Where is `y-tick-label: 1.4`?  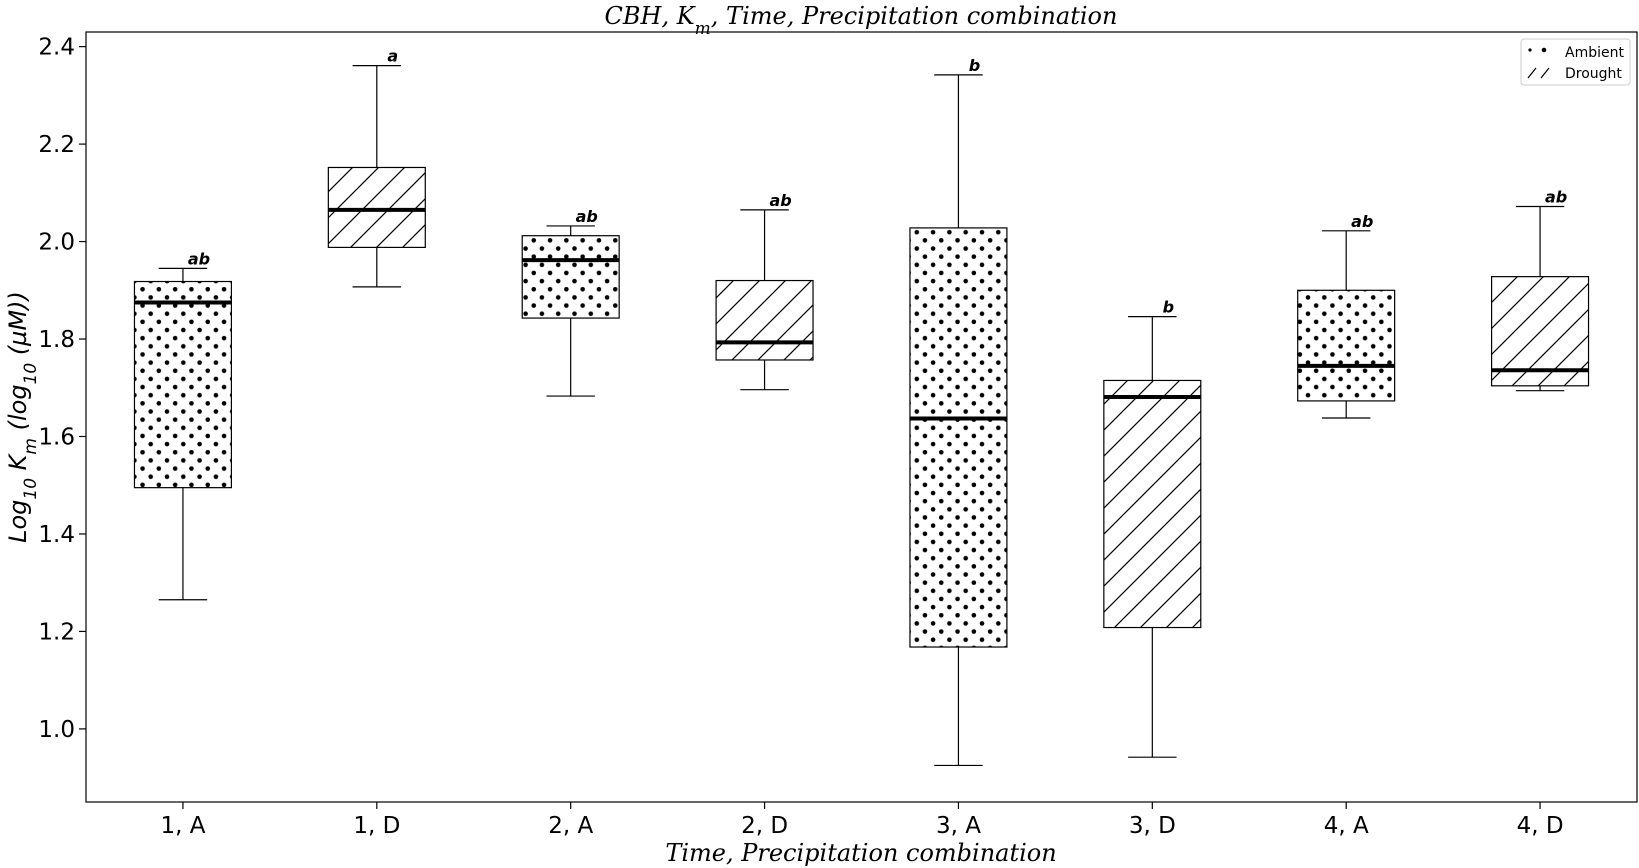
y-tick-label: 1.4 is located at coordinates (56, 535).